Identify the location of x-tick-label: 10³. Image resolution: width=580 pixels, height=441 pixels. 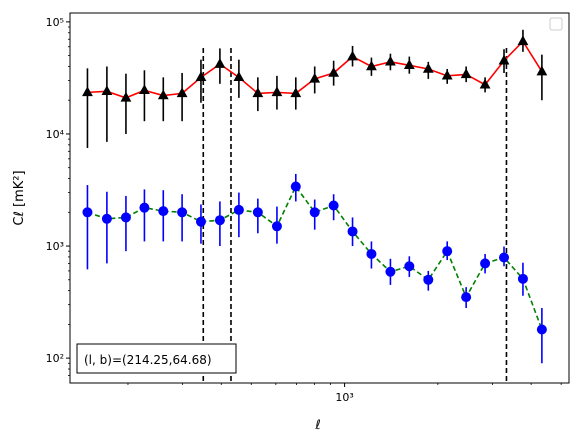
(344, 397).